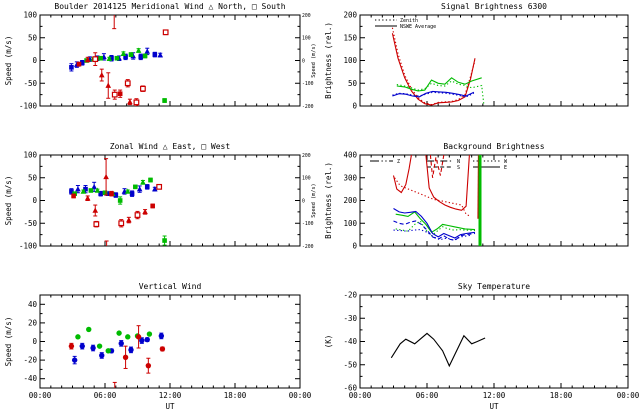 The height and width of the screenshot is (420, 640). I want to click on series-zenith-green, so click(440, 93).